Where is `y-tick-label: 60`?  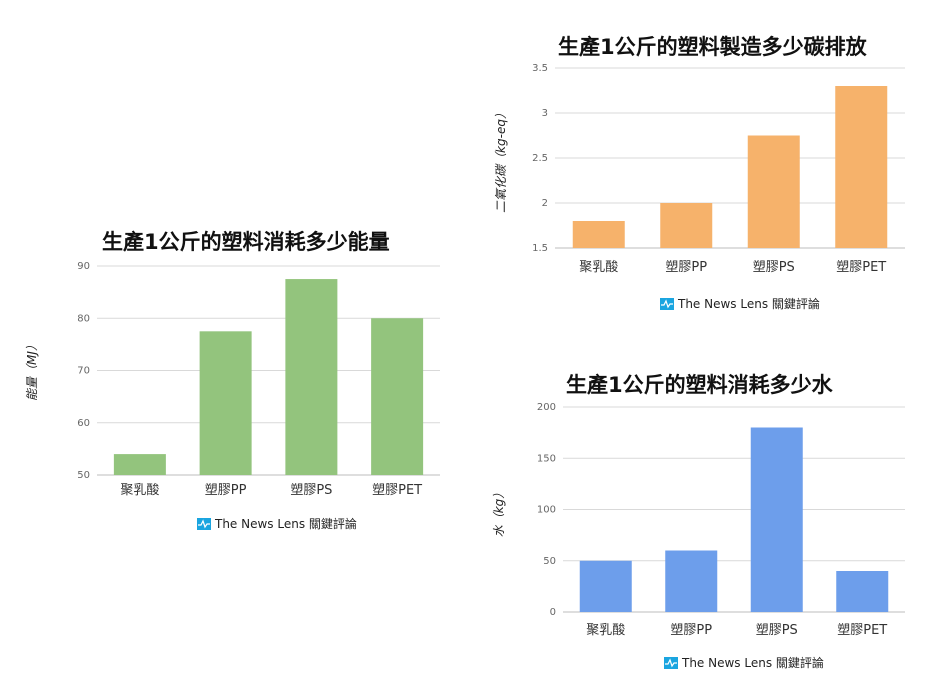 y-tick-label: 60 is located at coordinates (83, 423).